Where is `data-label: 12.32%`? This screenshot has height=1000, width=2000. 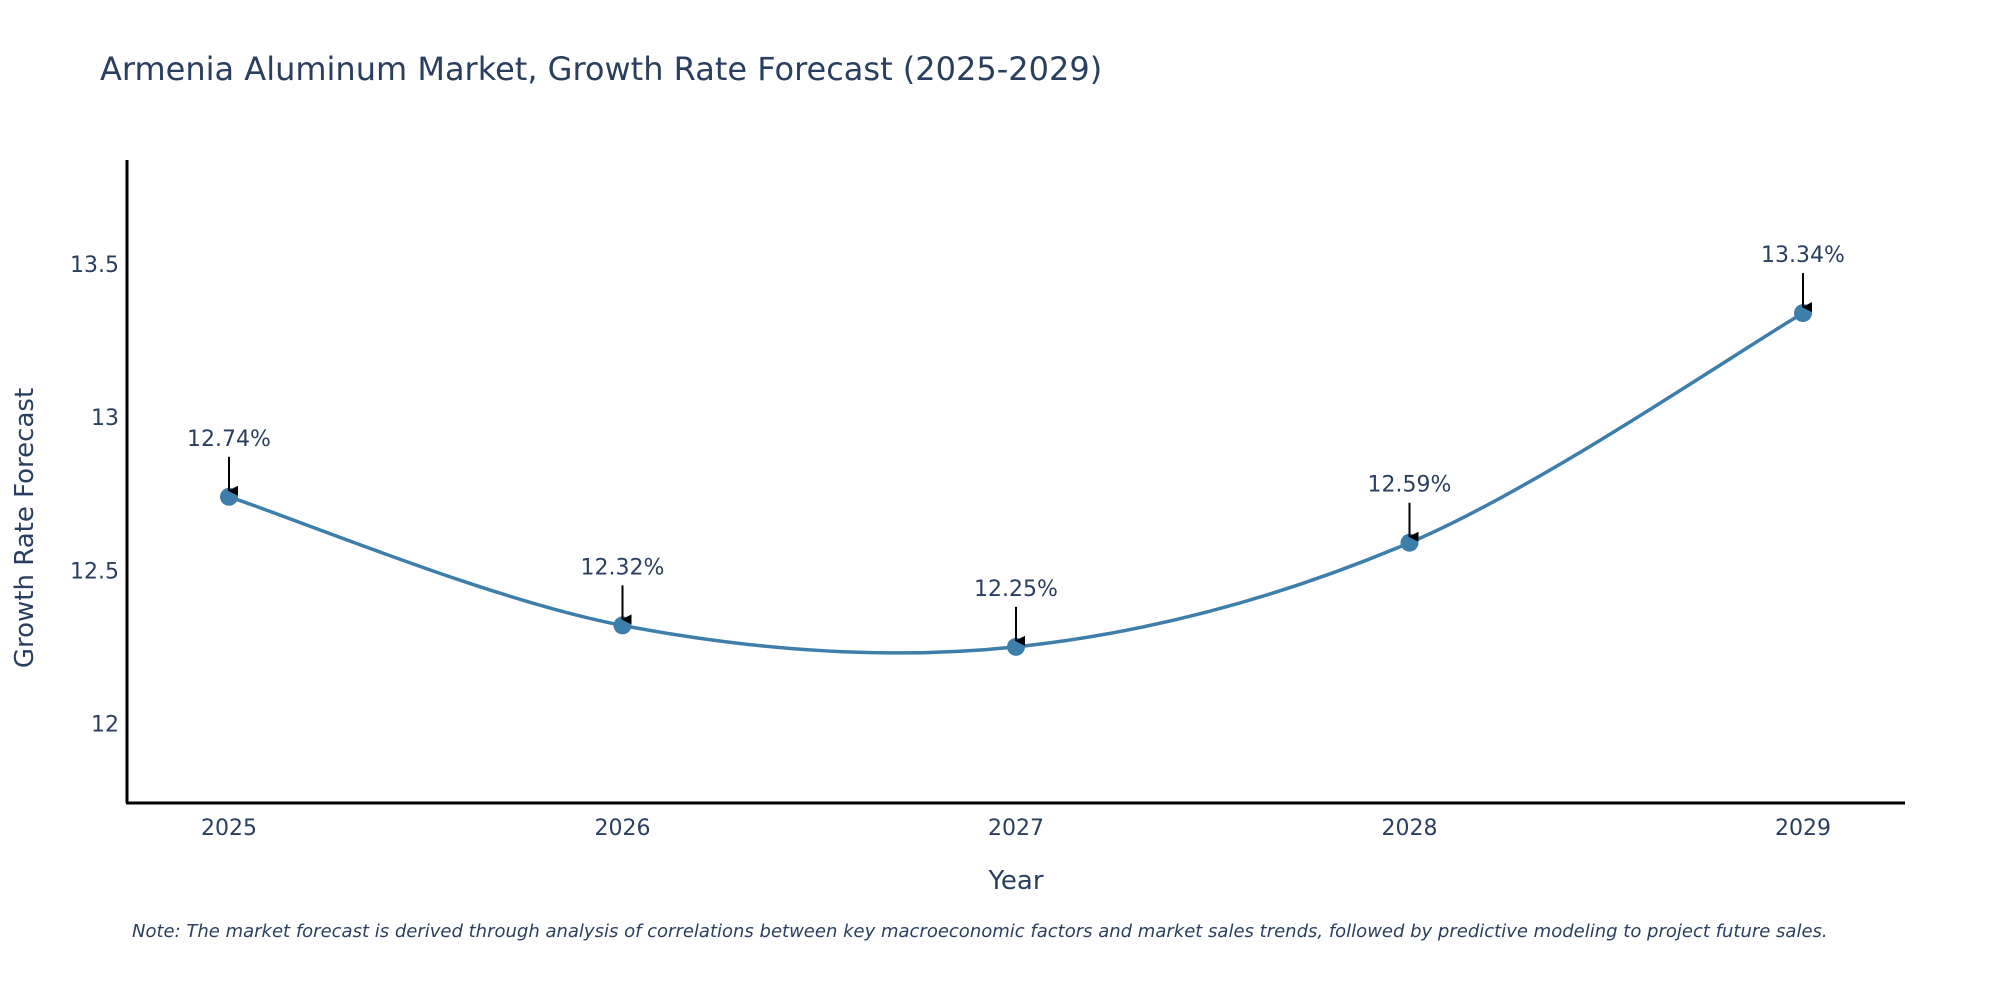
data-label: 12.32% is located at coordinates (623, 567).